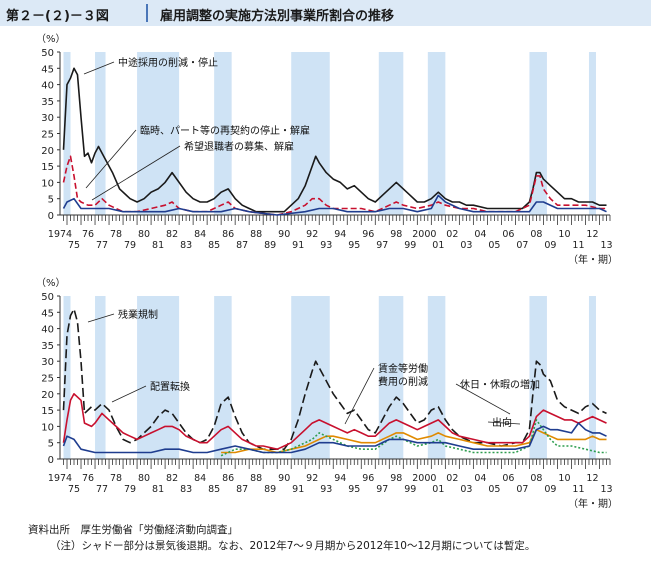 The height and width of the screenshot is (565, 651). I want to click on series-4-line, so click(334, 438).